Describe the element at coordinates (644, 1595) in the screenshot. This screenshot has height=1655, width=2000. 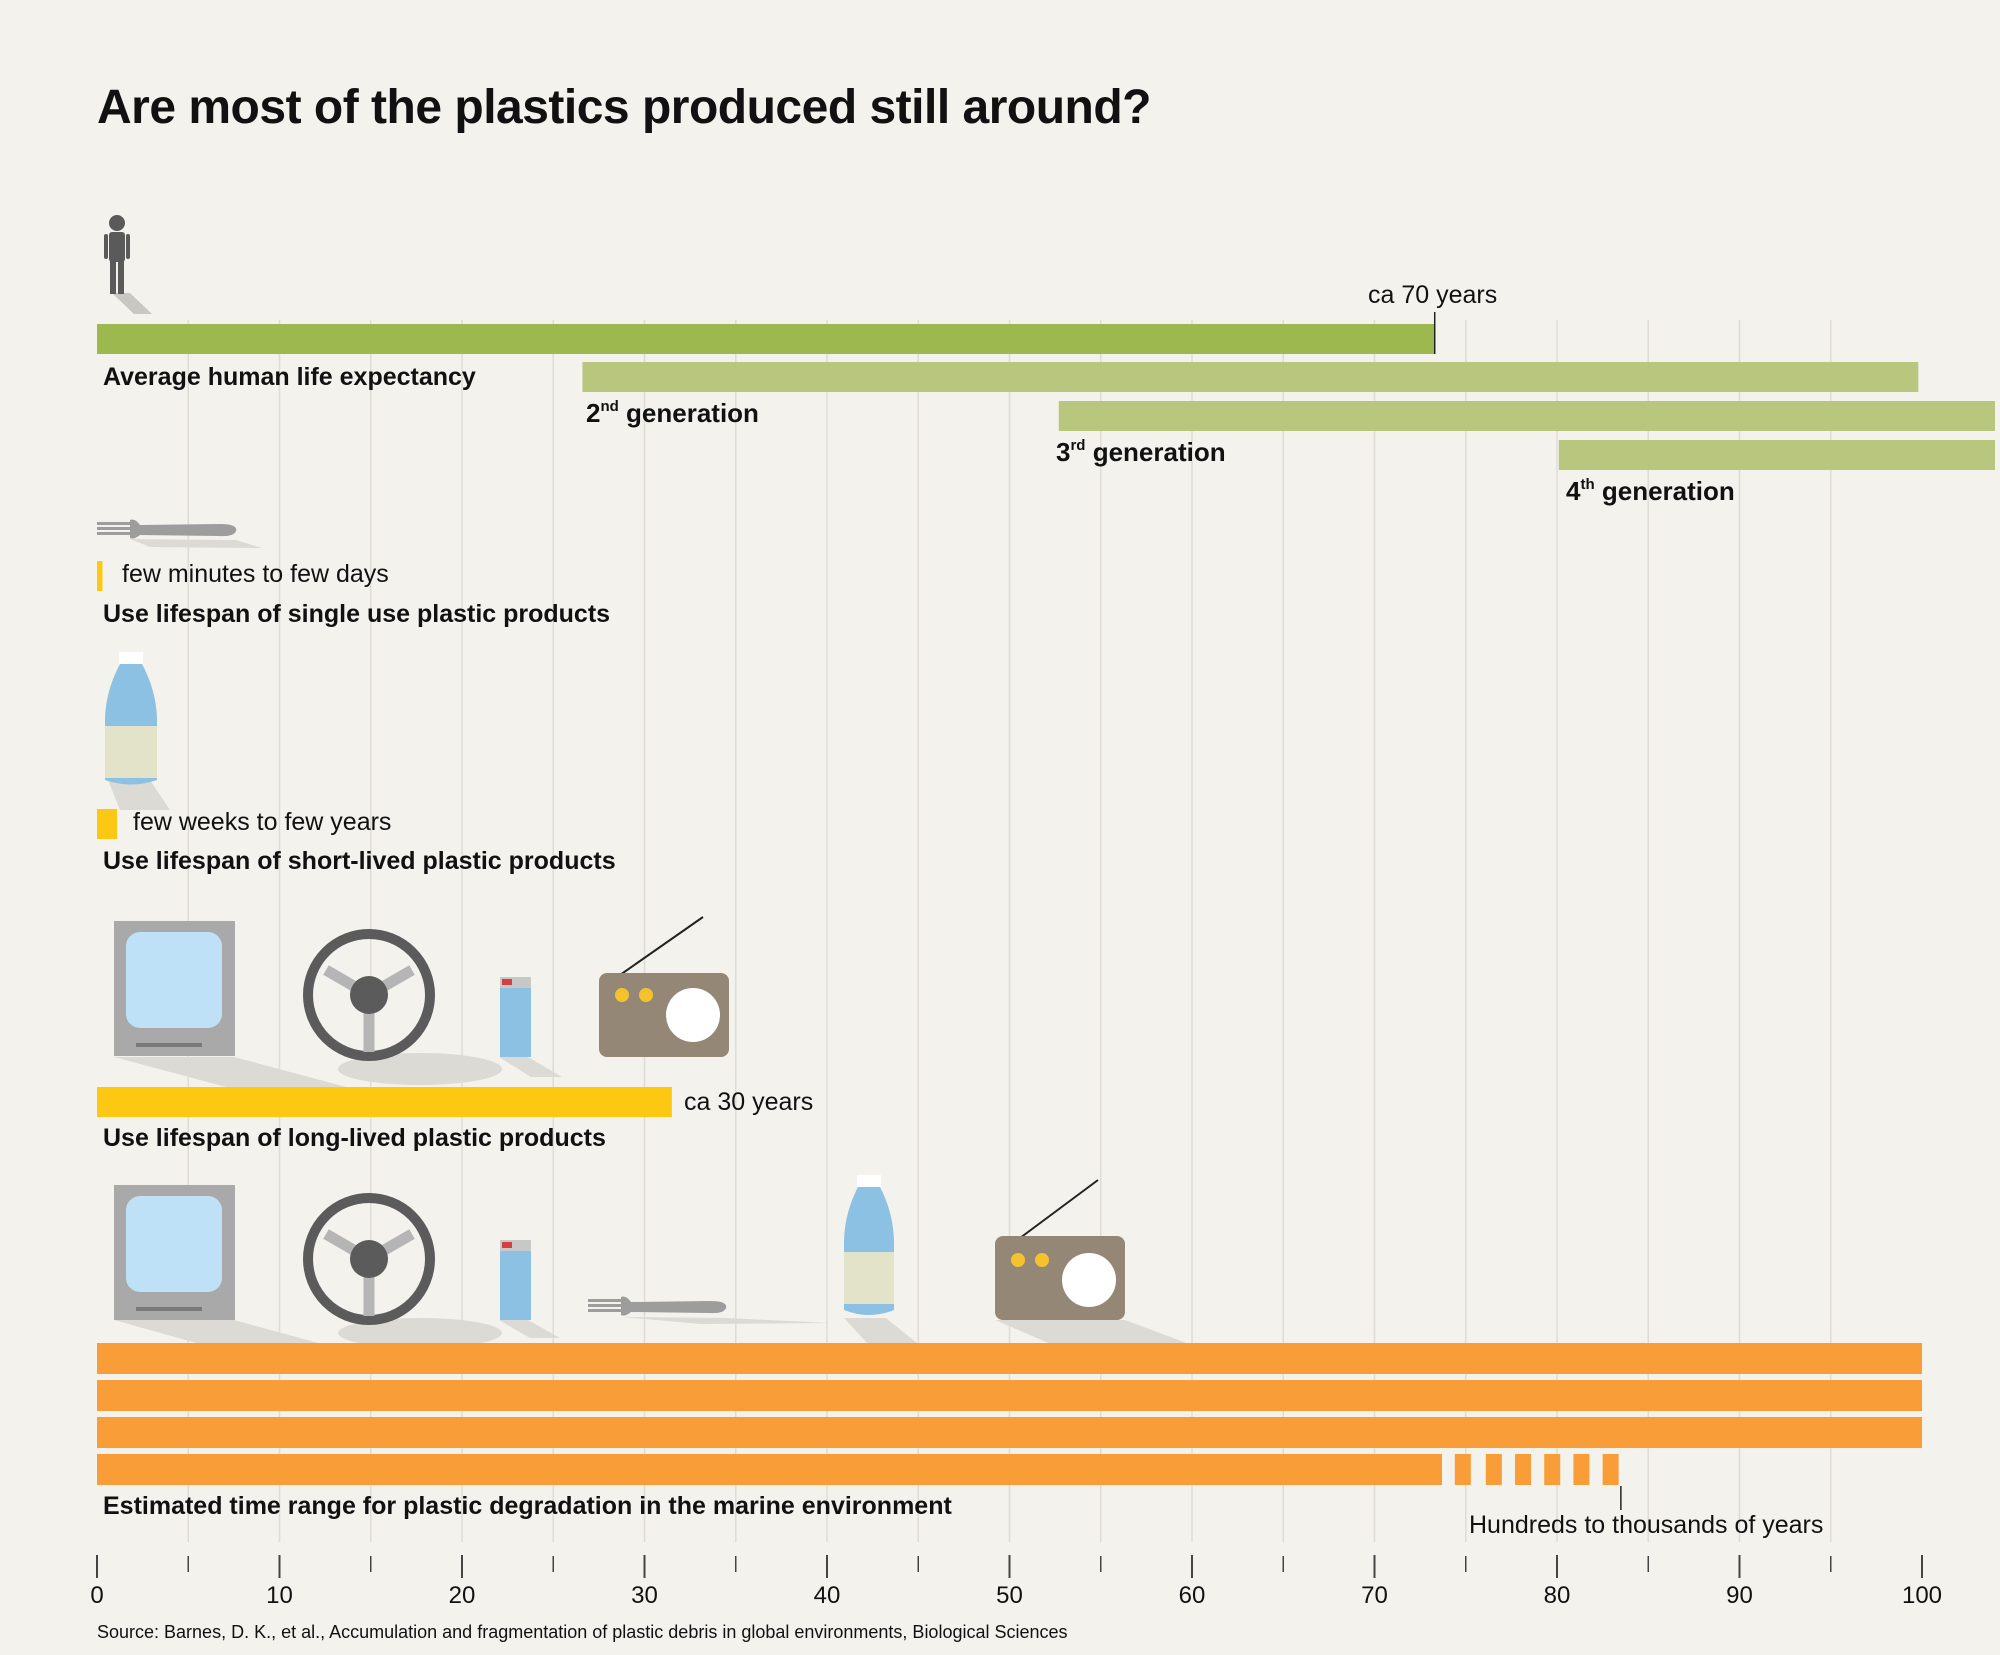
I see `x-tick-label: 30` at that location.